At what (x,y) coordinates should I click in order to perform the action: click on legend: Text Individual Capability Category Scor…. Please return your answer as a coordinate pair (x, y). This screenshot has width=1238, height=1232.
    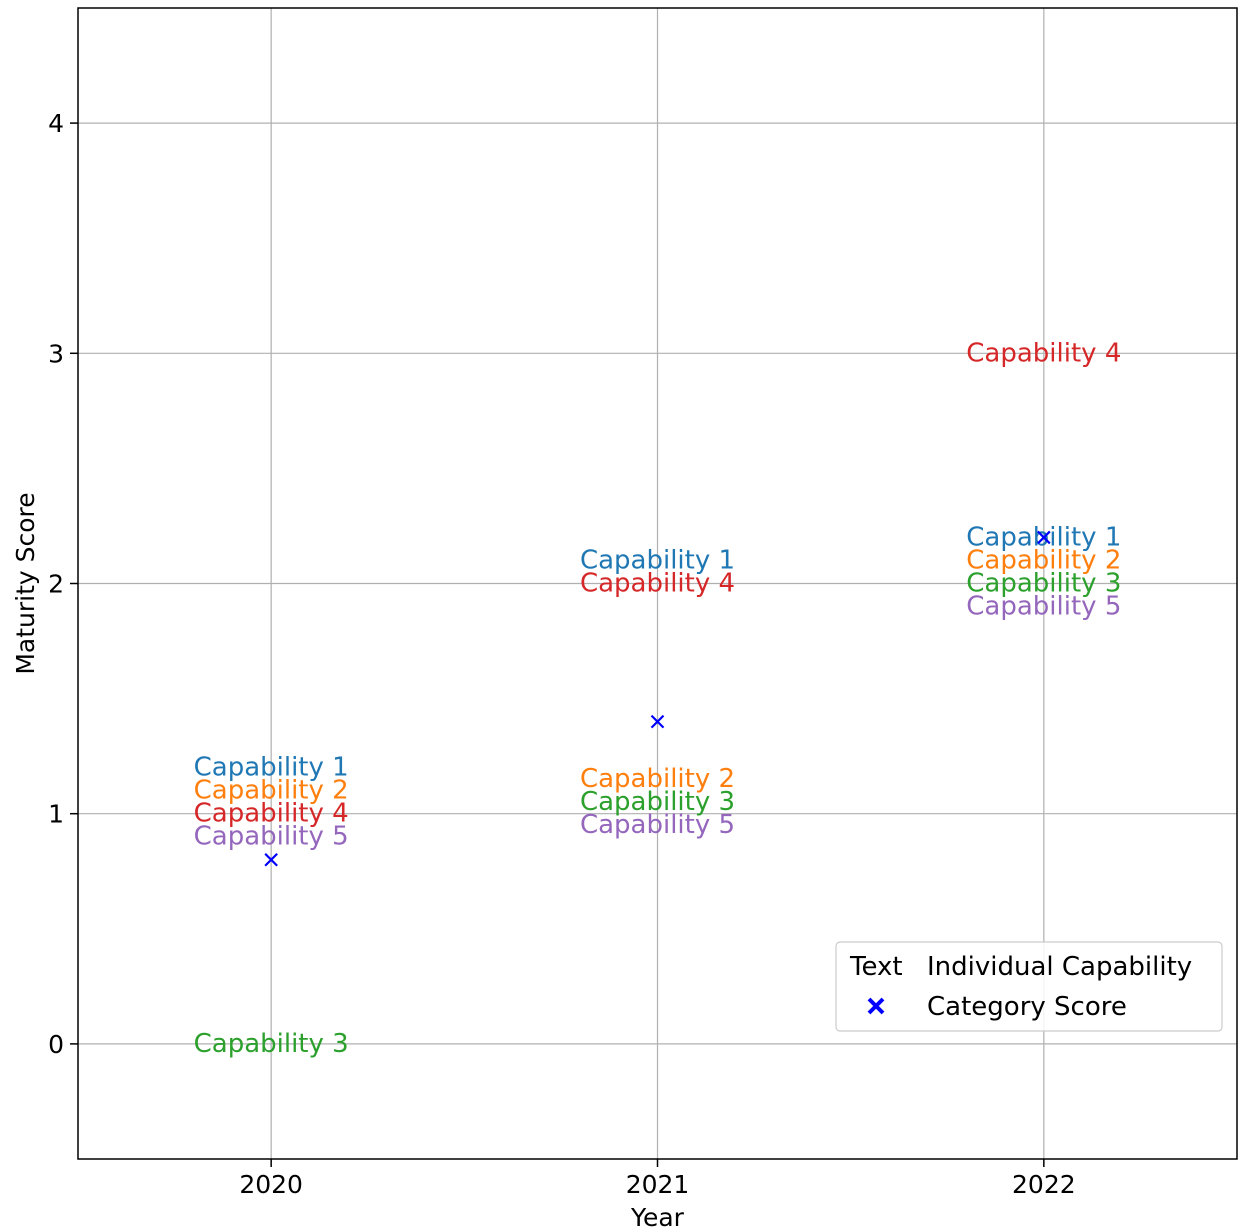
    Looking at the image, I should click on (1029, 986).